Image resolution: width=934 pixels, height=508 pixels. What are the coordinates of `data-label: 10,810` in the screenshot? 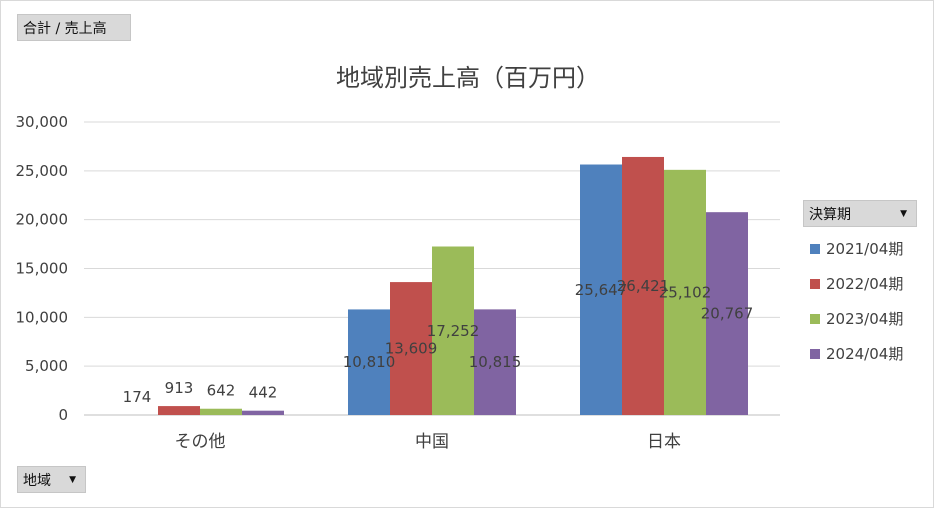 It's located at (369, 362).